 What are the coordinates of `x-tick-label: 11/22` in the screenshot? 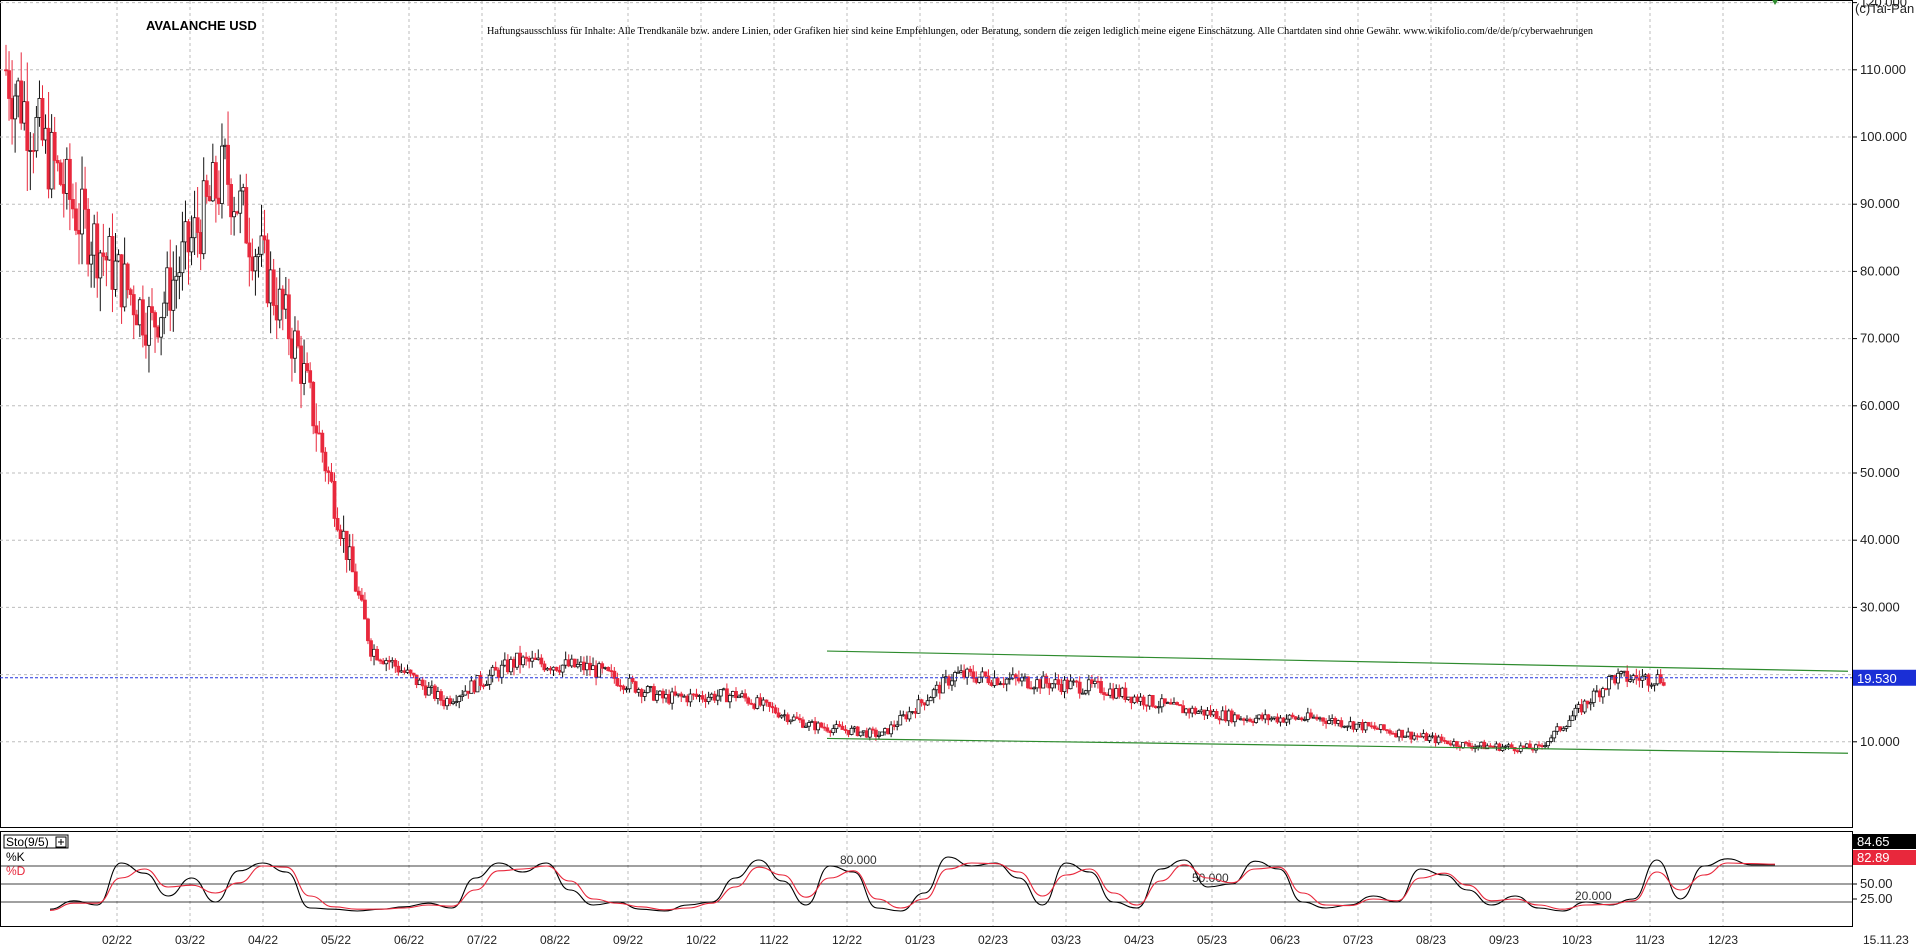 It's located at (773, 940).